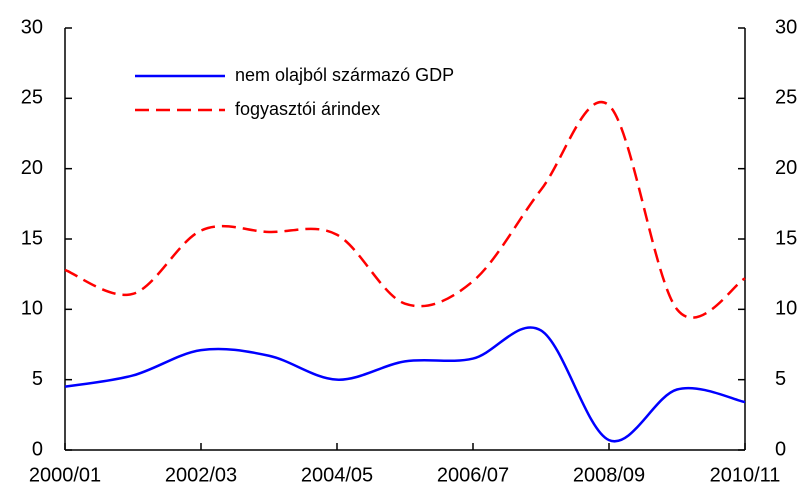 The height and width of the screenshot is (500, 808). Describe the element at coordinates (37, 379) in the screenshot. I see `y-tick-label: 5` at that location.